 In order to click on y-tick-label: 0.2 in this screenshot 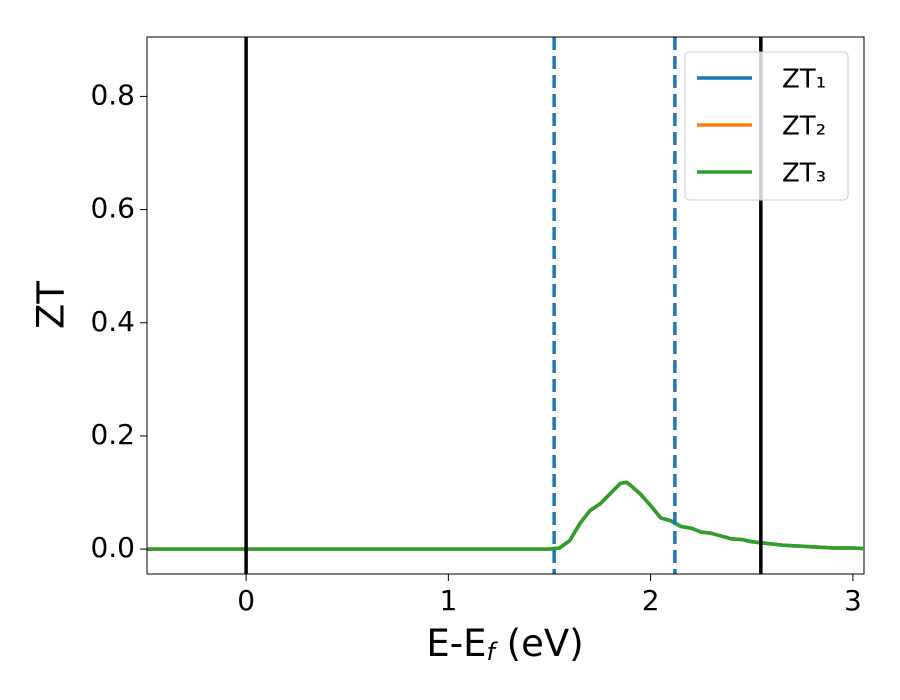, I will do `click(112, 434)`.